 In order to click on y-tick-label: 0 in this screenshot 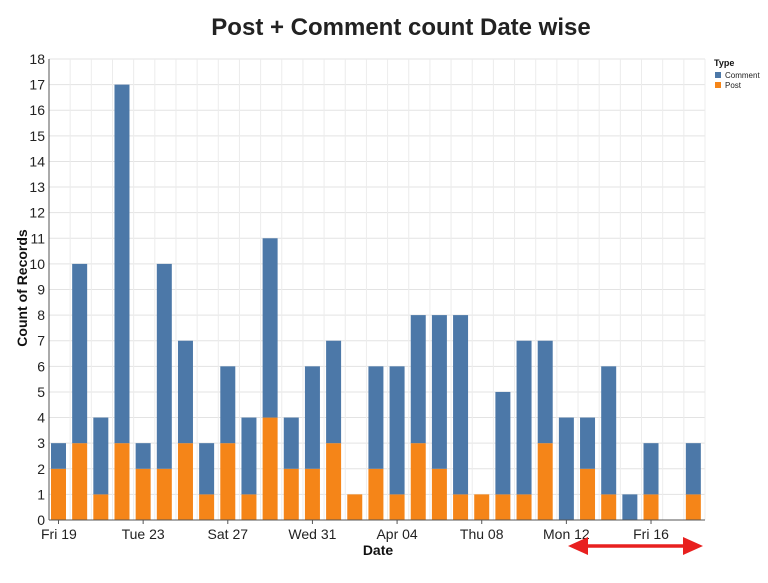, I will do `click(41, 520)`.